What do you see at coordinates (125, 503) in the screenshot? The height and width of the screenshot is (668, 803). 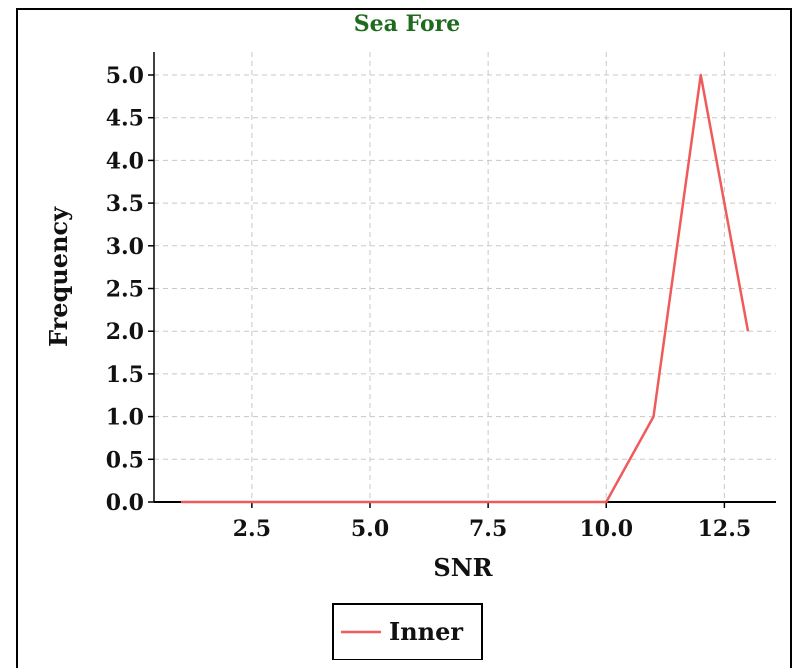 I see `y-tick-label: 0.0` at bounding box center [125, 503].